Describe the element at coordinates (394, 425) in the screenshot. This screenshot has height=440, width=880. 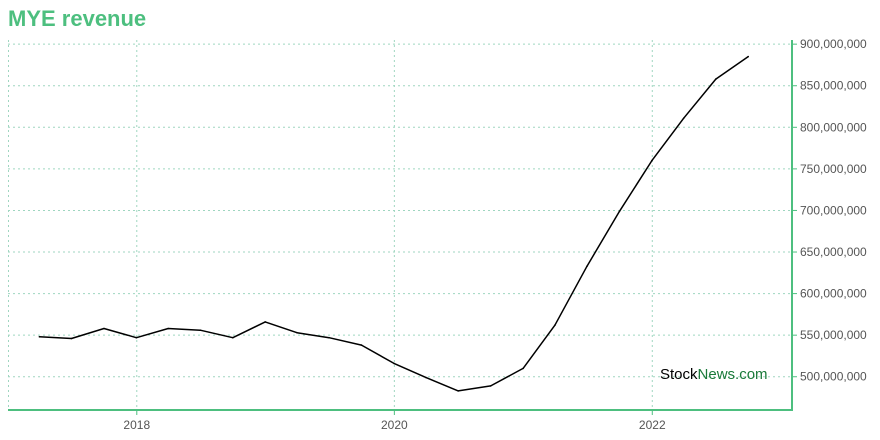
I see `x-tick-label: 2020` at that location.